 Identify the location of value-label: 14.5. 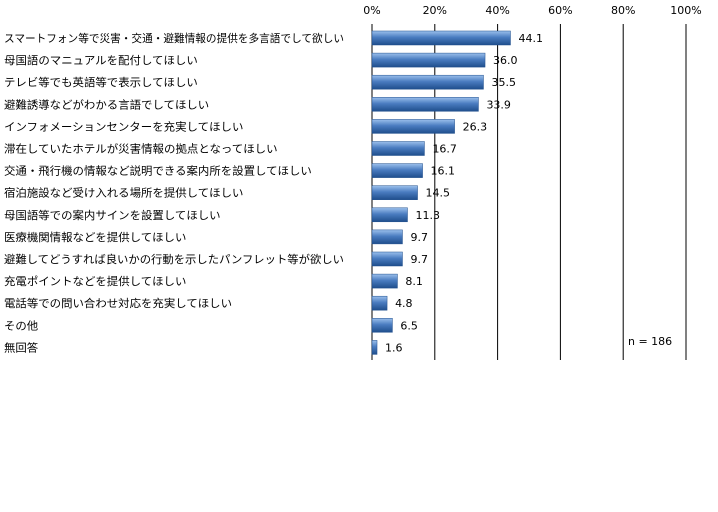
(438, 193).